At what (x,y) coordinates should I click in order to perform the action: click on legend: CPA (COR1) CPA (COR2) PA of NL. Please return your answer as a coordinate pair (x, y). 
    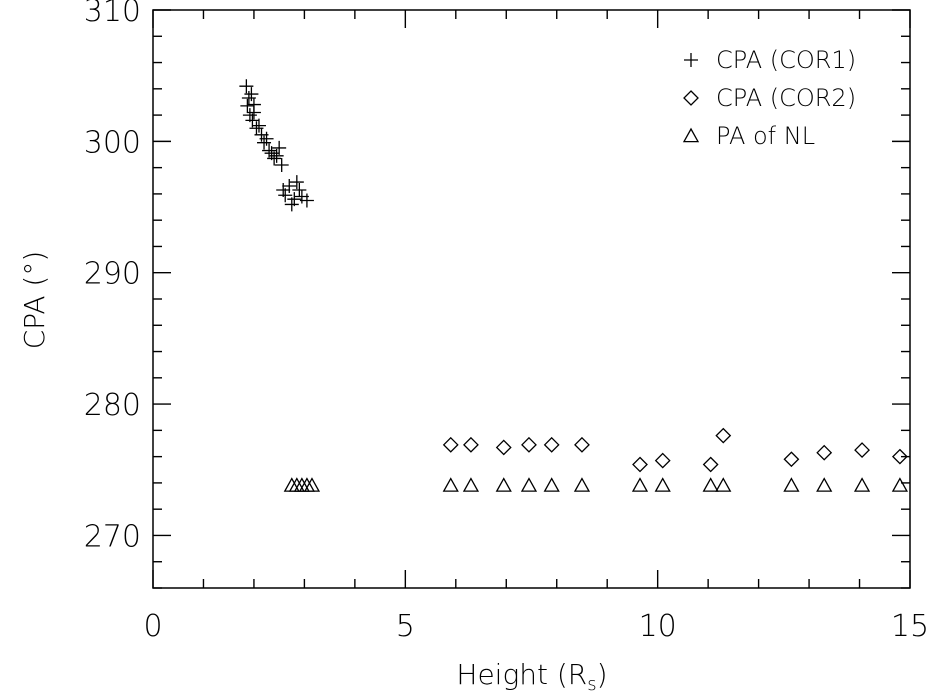
    Looking at the image, I should click on (769, 98).